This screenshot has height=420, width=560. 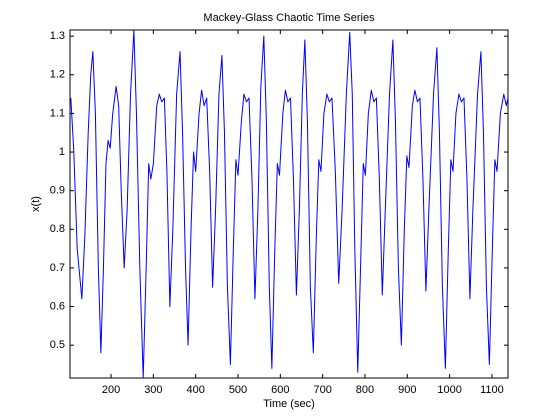 What do you see at coordinates (57, 229) in the screenshot?
I see `y-tick-label: 0.8` at bounding box center [57, 229].